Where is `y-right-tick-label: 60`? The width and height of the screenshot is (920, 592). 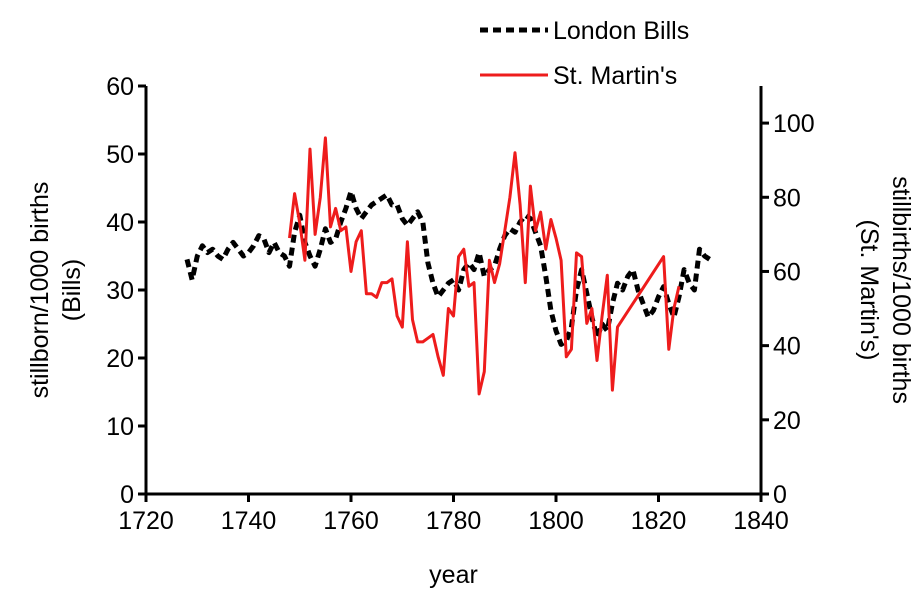
y-right-tick-label: 60 is located at coordinates (787, 272).